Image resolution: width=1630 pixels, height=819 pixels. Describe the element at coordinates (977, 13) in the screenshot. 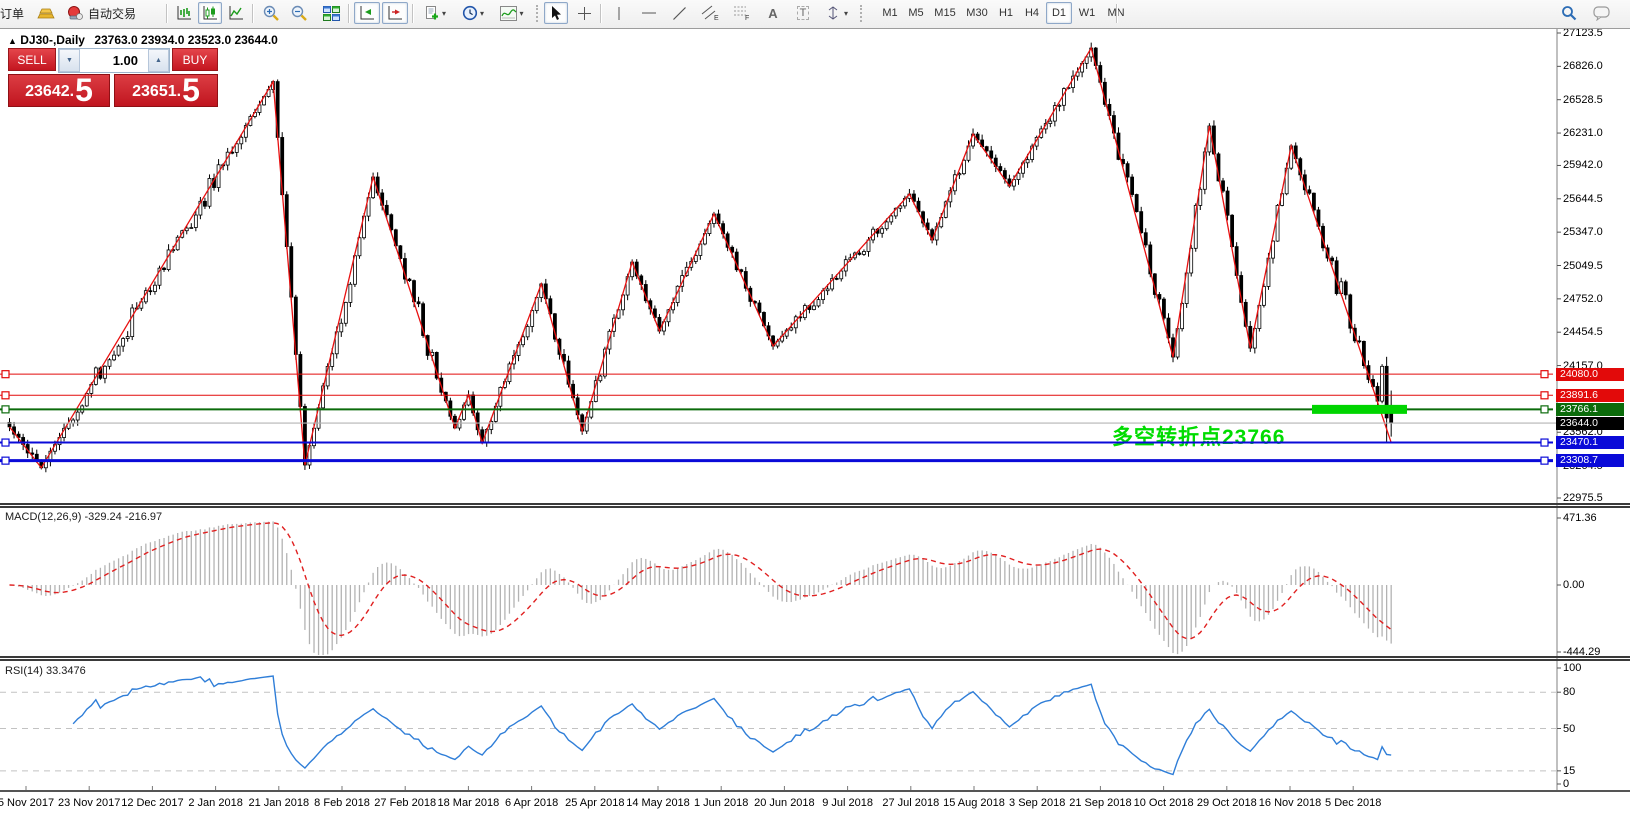

I see `timeframe-button-m30: M30` at that location.